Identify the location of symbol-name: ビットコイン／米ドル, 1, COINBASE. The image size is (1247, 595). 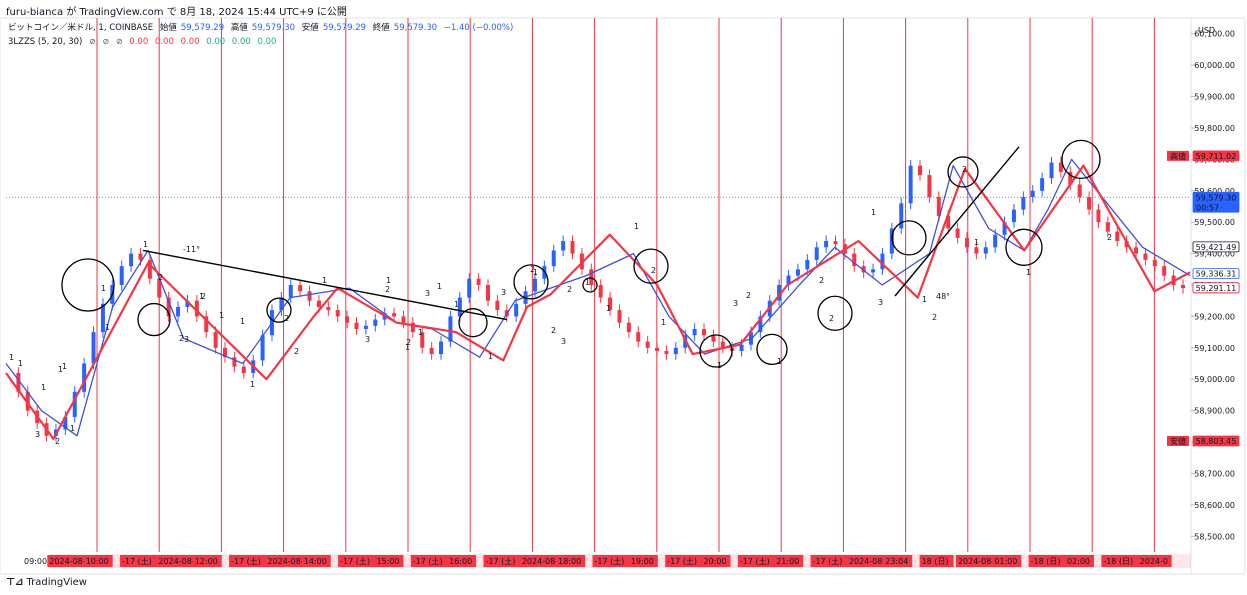
(81, 28).